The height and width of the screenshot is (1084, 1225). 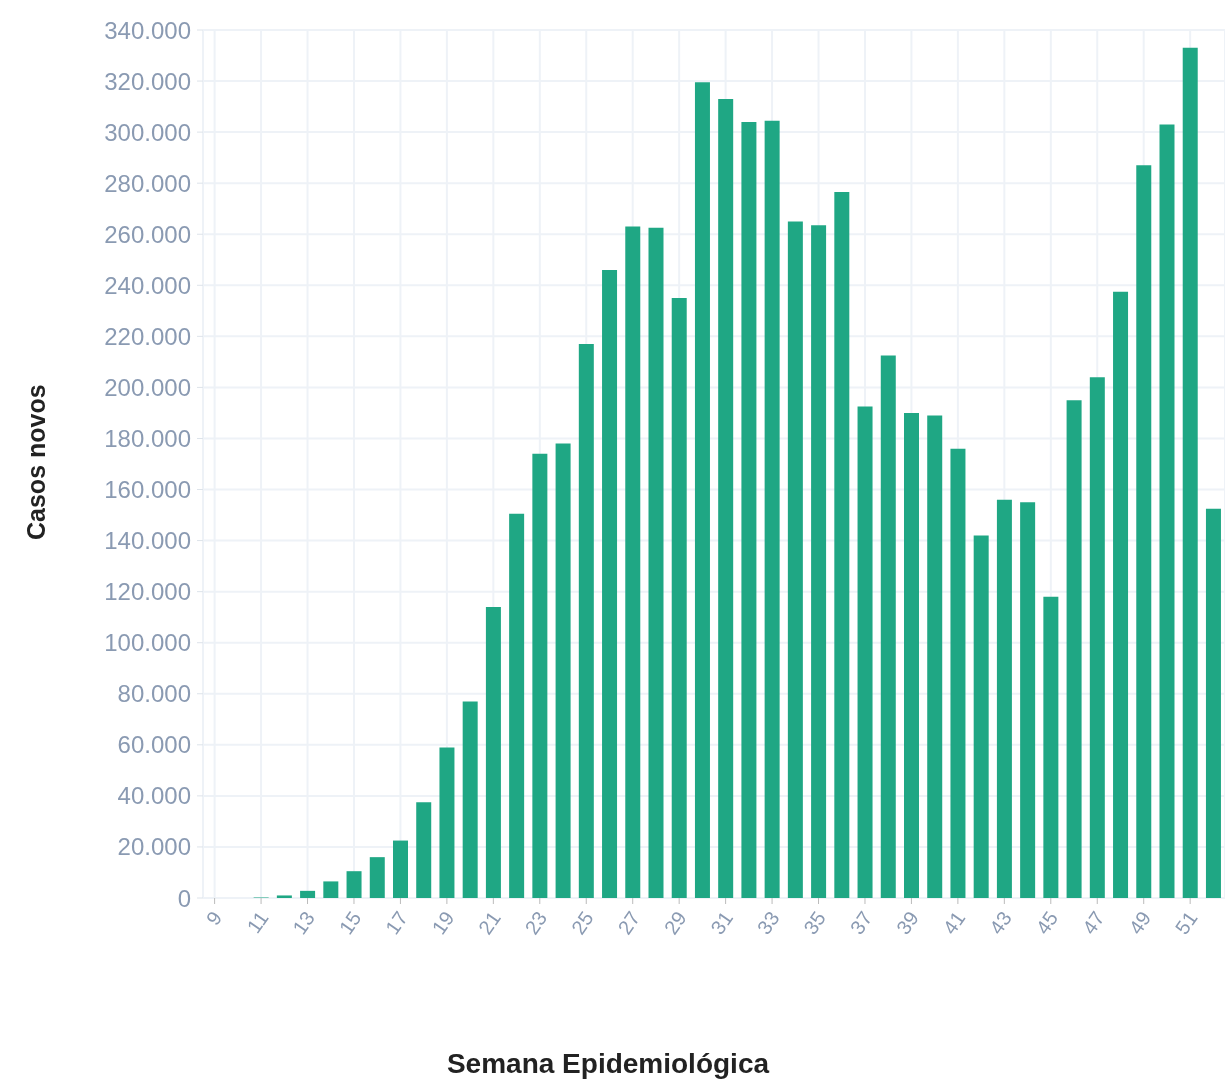 I want to click on y-tick-label: 160.000, so click(x=147, y=490).